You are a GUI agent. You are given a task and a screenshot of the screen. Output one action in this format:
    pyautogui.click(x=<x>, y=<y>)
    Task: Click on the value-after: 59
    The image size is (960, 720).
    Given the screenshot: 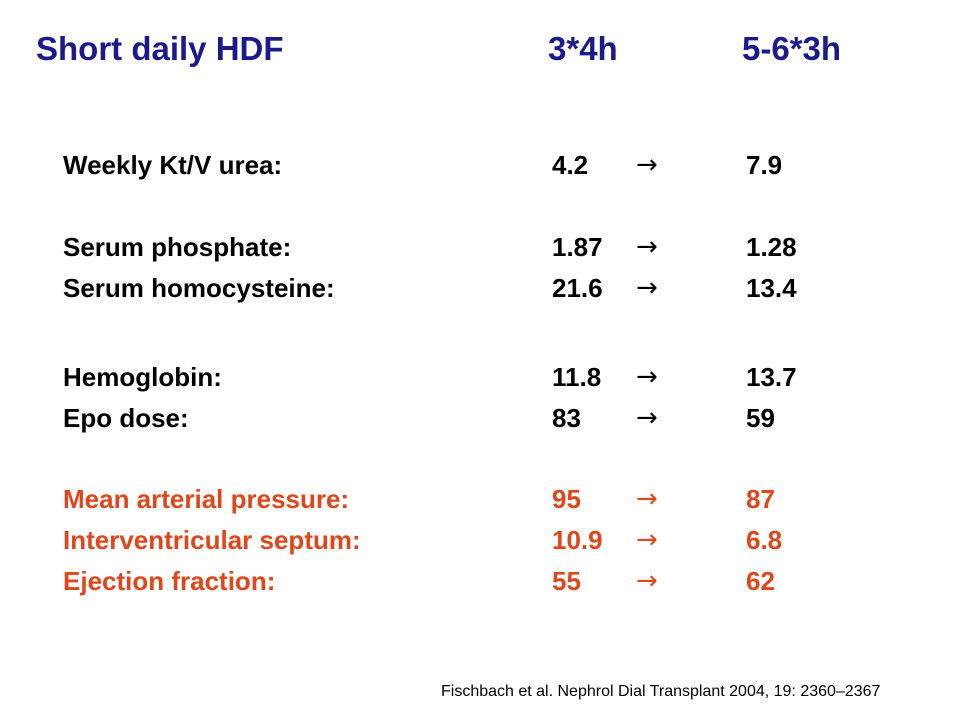 What is the action you would take?
    pyautogui.click(x=760, y=418)
    